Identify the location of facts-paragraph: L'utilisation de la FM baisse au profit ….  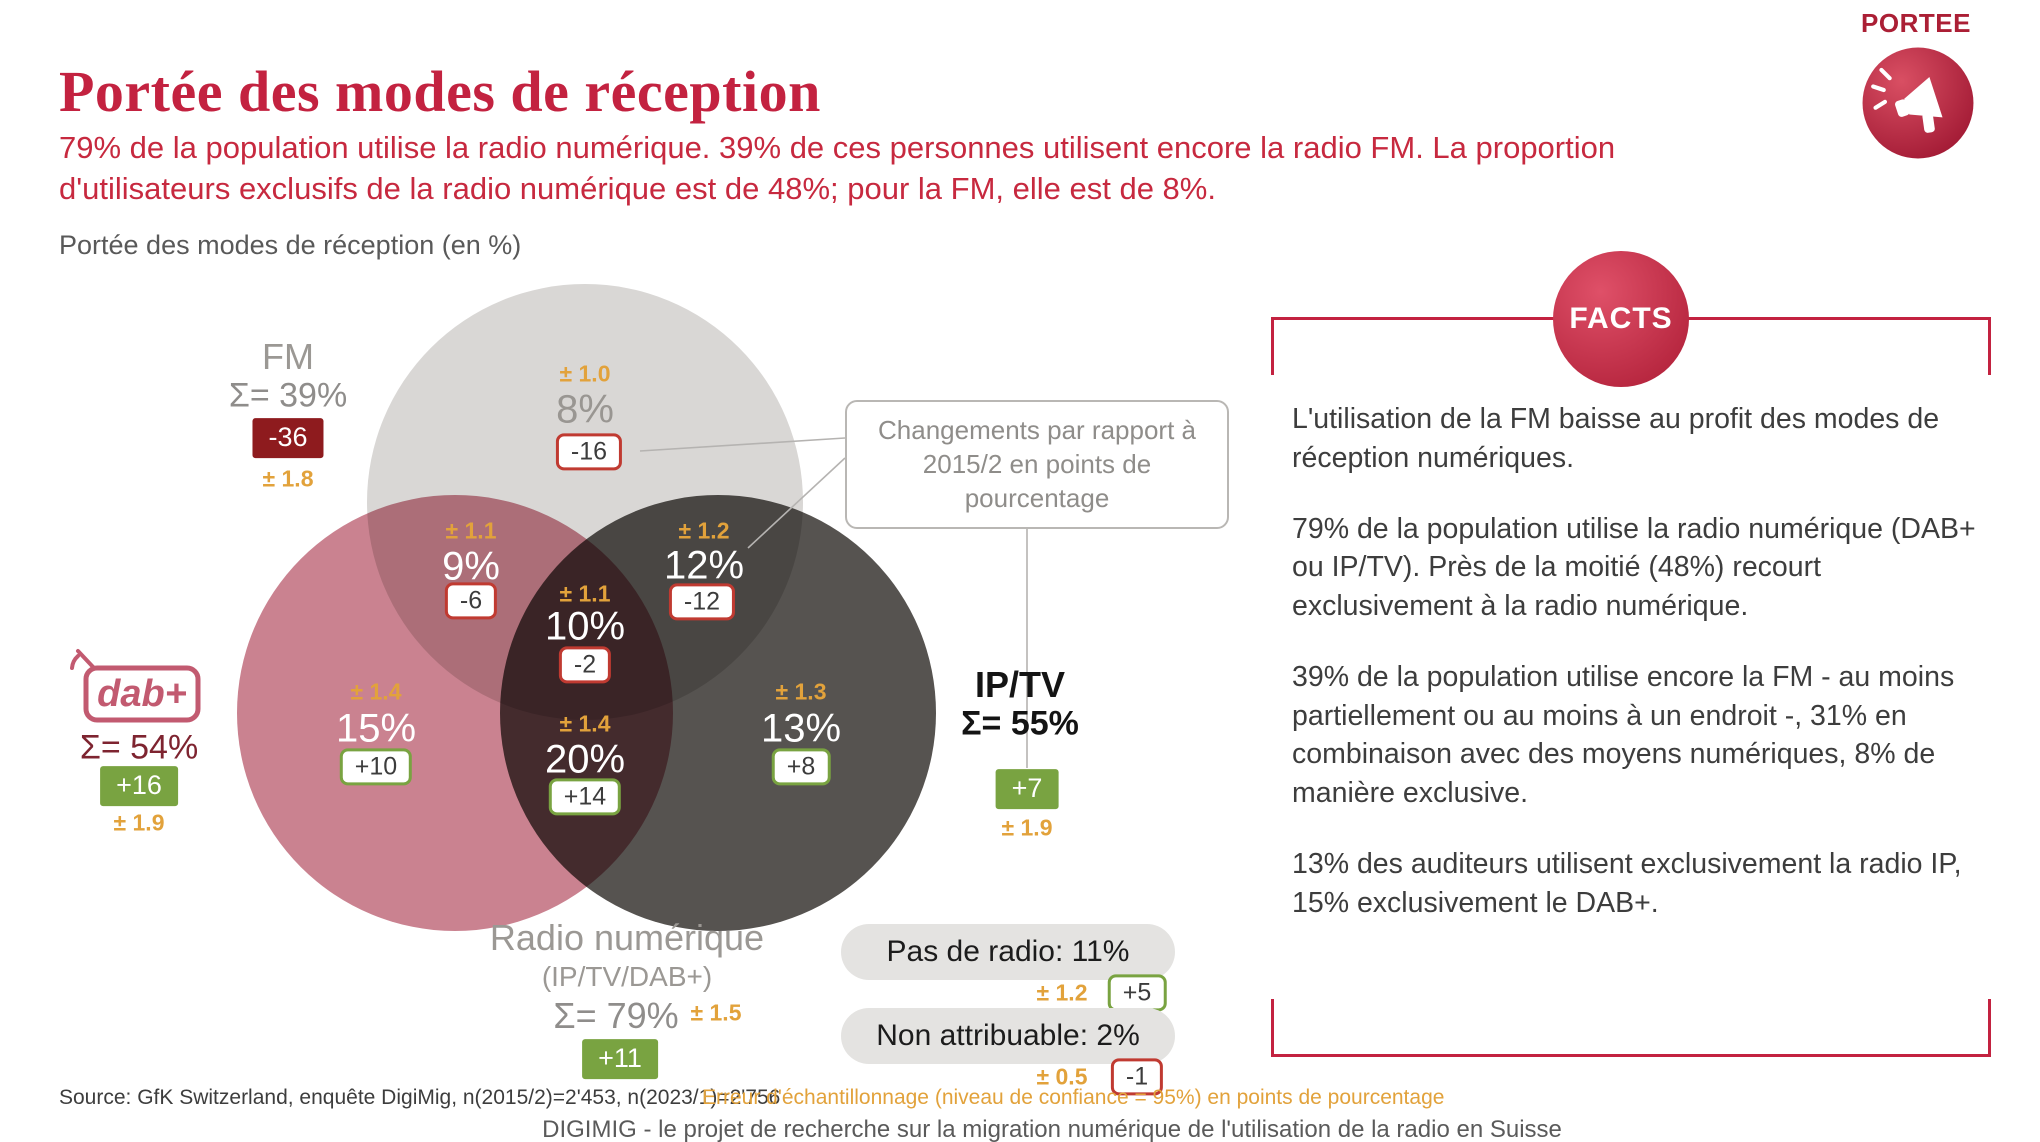
(1616, 438).